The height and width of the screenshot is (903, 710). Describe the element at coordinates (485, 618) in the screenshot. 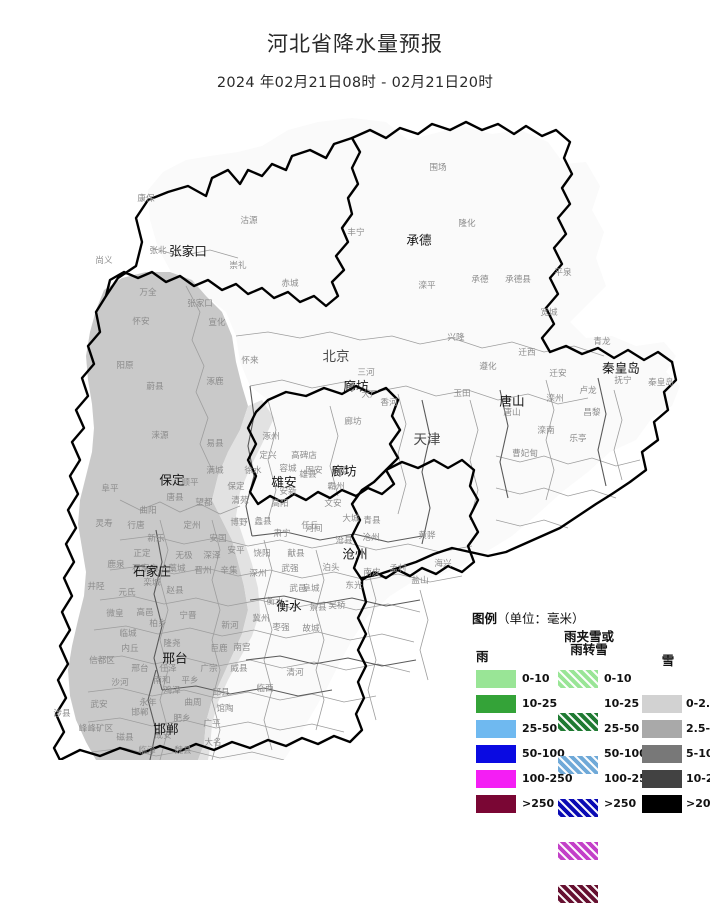

I see `legend-title-main: 图例` at that location.